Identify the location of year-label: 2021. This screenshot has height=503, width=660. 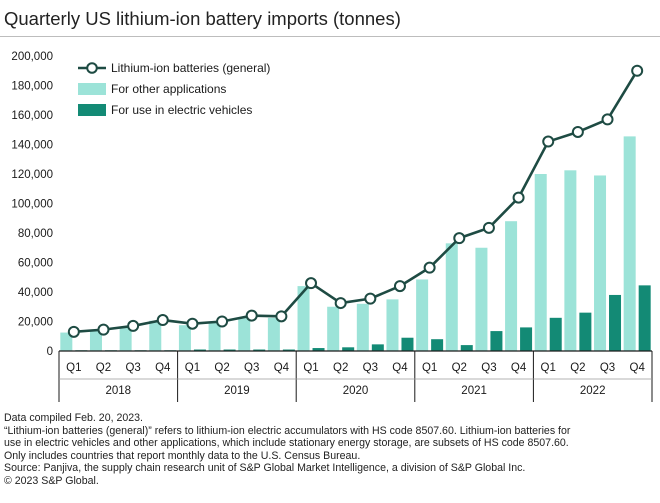
(474, 391).